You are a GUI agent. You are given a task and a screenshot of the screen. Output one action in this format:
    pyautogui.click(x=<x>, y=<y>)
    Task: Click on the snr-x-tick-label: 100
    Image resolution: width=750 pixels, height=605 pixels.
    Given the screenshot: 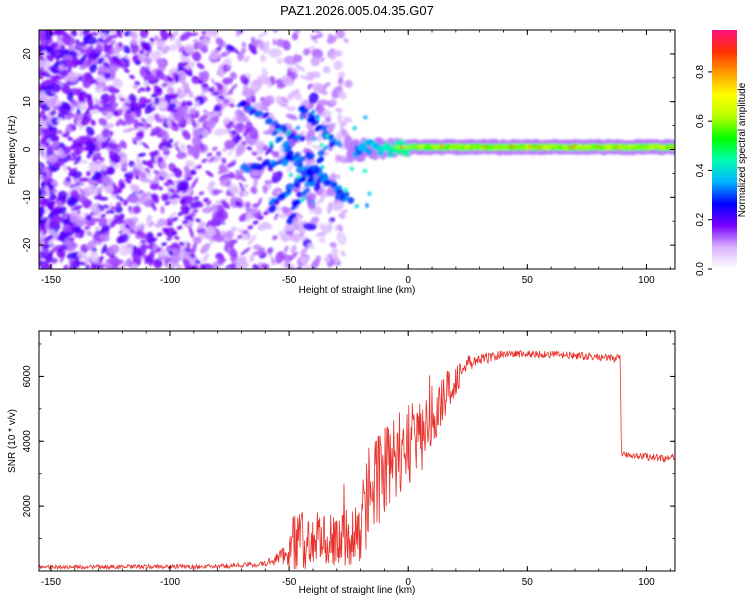 What is the action you would take?
    pyautogui.click(x=646, y=582)
    